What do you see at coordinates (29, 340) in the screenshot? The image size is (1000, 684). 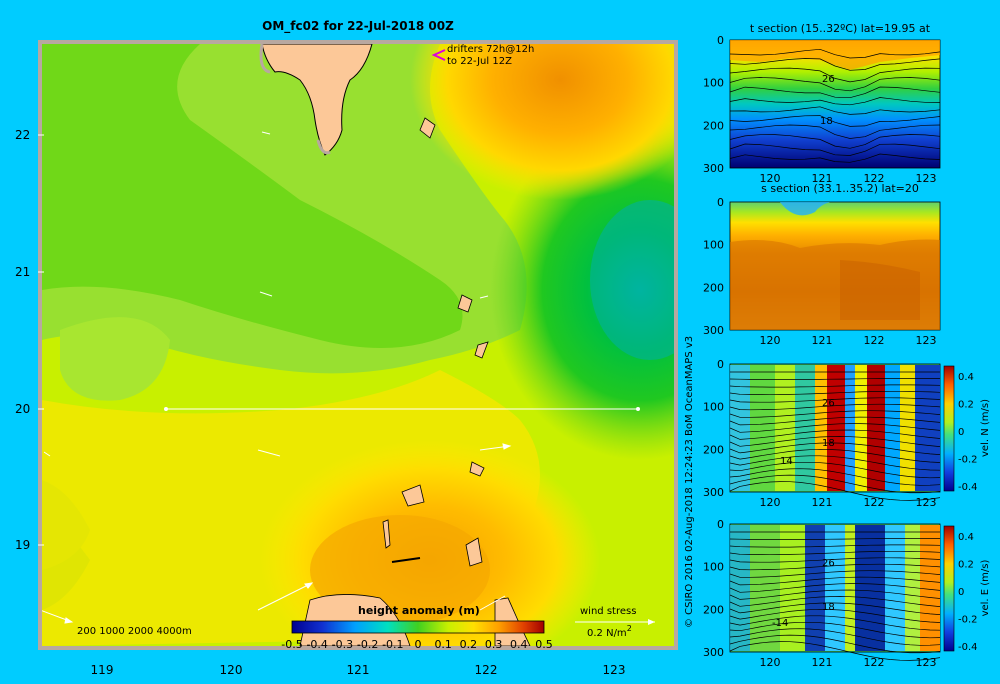 I see `map-y-axis: 22 21 20 19` at bounding box center [29, 340].